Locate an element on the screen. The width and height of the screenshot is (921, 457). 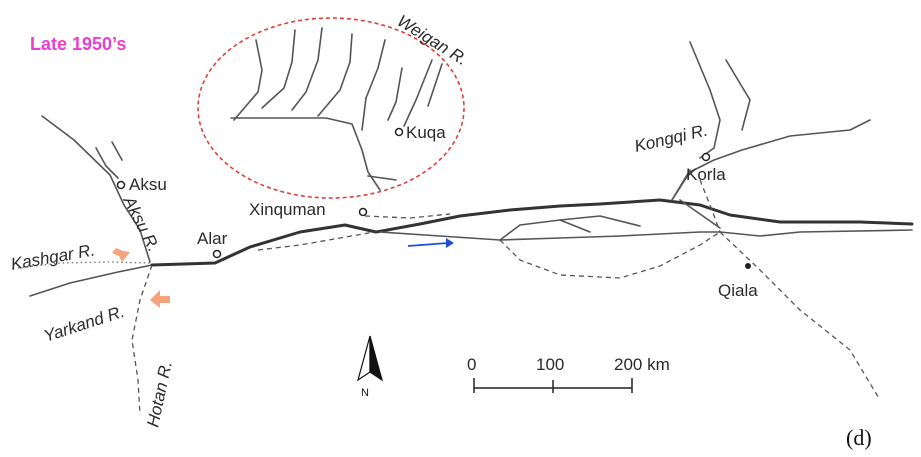
alar-label: Alar is located at coordinates (212, 238).